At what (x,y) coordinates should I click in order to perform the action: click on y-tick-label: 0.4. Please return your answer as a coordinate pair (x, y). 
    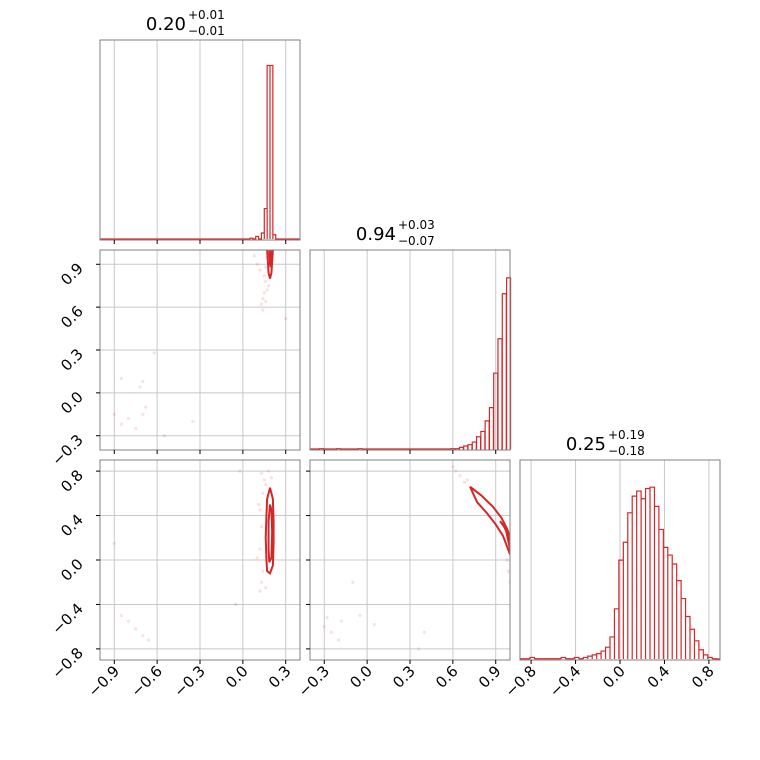
    Looking at the image, I should click on (72, 526).